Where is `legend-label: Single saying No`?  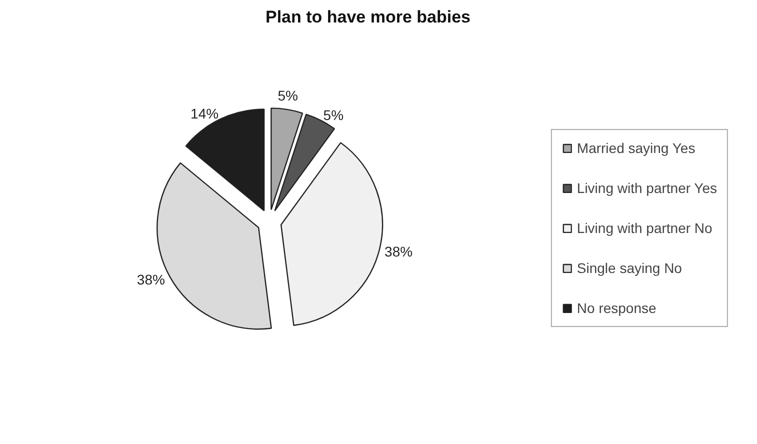 legend-label: Single saying No is located at coordinates (629, 268).